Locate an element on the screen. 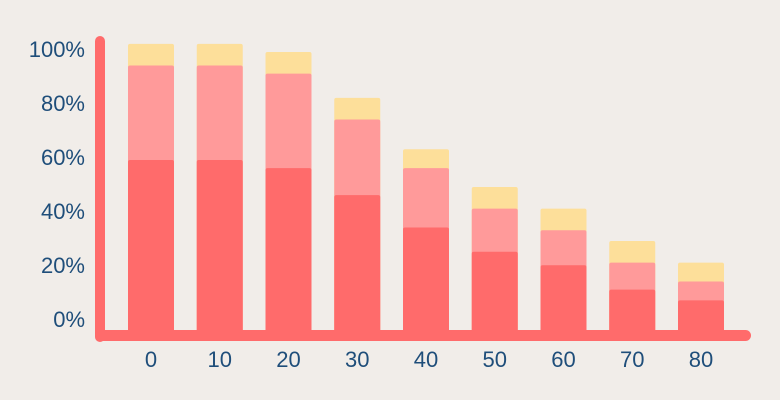  x-axis-ticks: 0 10 20 30 40 50 60 70 80 is located at coordinates (429, 359).